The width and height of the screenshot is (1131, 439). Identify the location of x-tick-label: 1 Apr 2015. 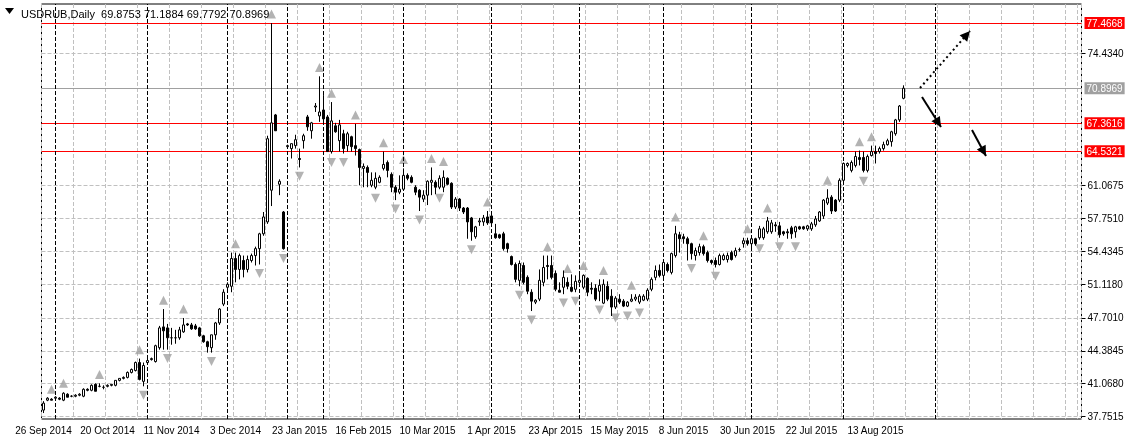
(492, 430).